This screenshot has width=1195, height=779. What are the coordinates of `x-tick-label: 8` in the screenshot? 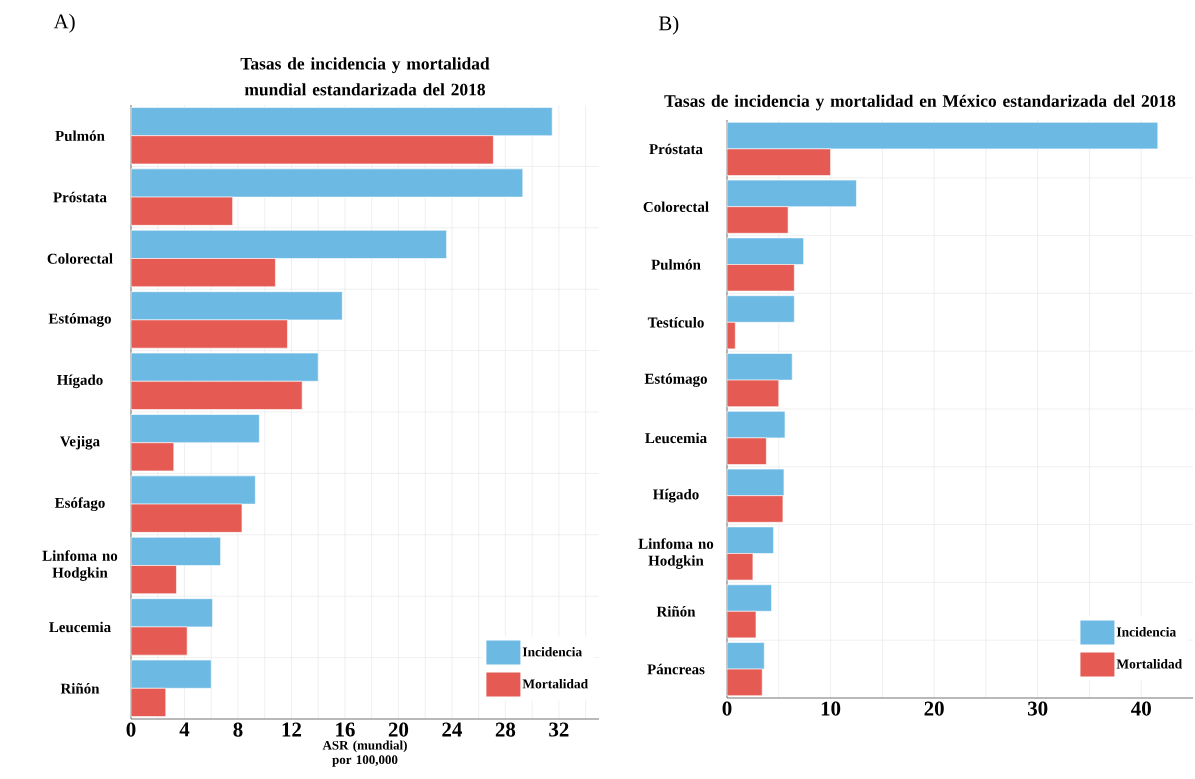 It's located at (238, 729).